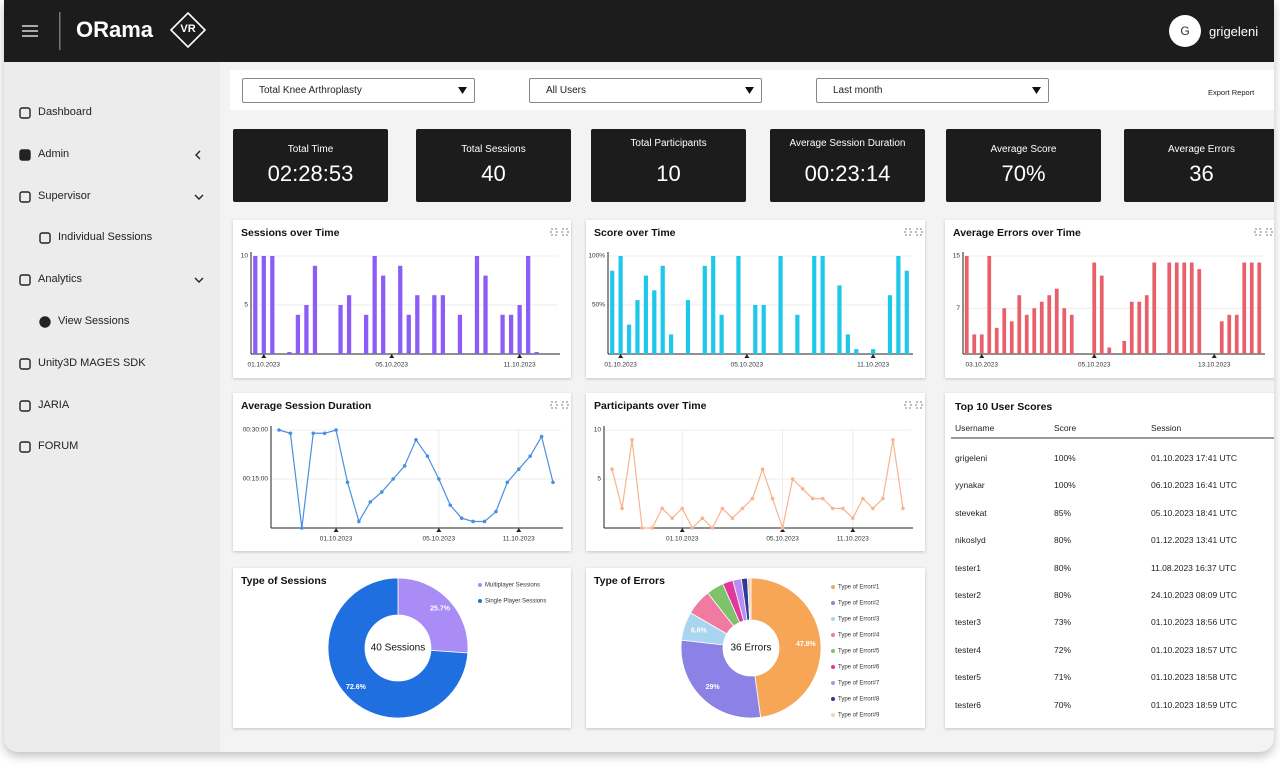 This screenshot has height=770, width=1280. Describe the element at coordinates (310, 165) in the screenshot. I see `kpi-card: Total Time 02:28:53` at that location.